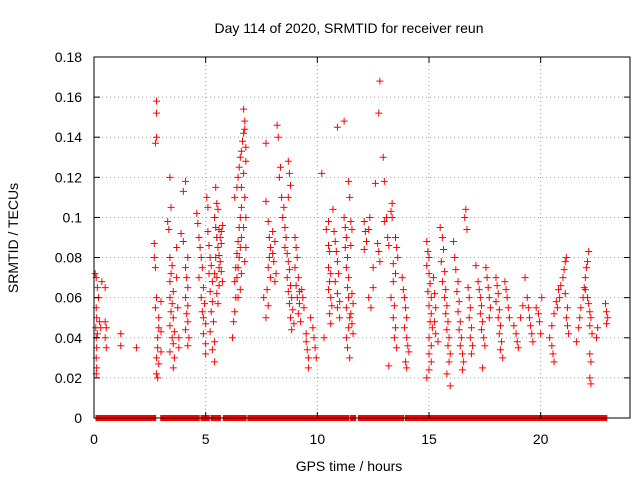  Describe the element at coordinates (13, 238) in the screenshot. I see `y-axis-label: SRMTID / TECUs` at that location.